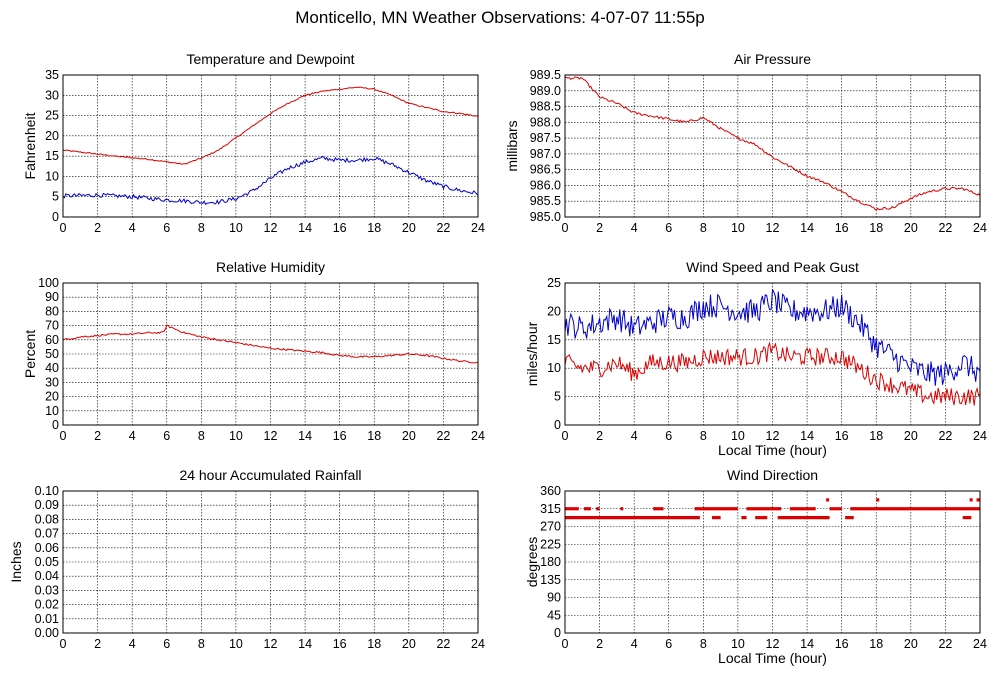 The image size is (1000, 680). I want to click on y-axis-label: millibars, so click(512, 145).